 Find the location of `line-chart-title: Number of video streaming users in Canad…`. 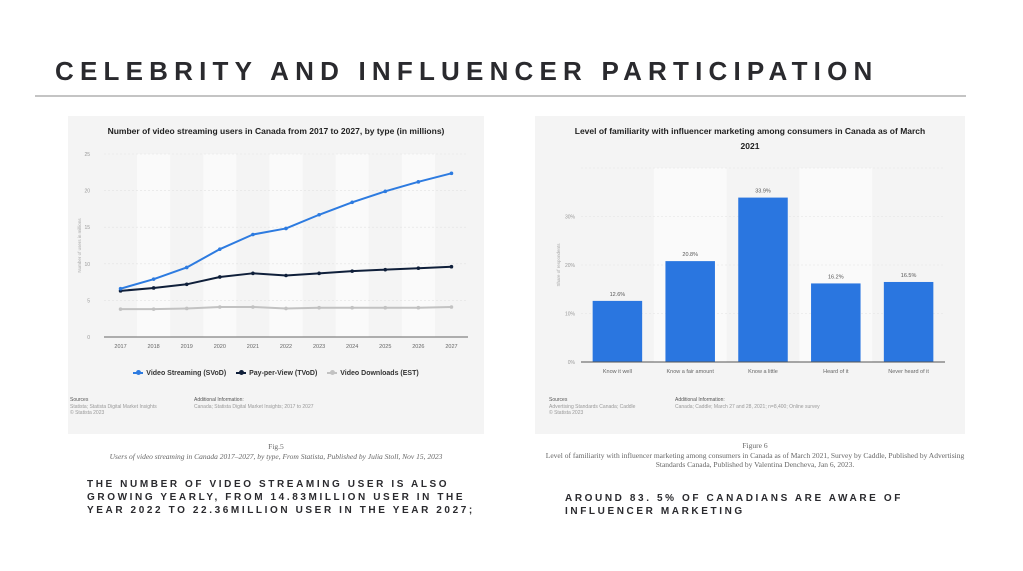

line-chart-title: Number of video streaming users in Canad… is located at coordinates (276, 131).